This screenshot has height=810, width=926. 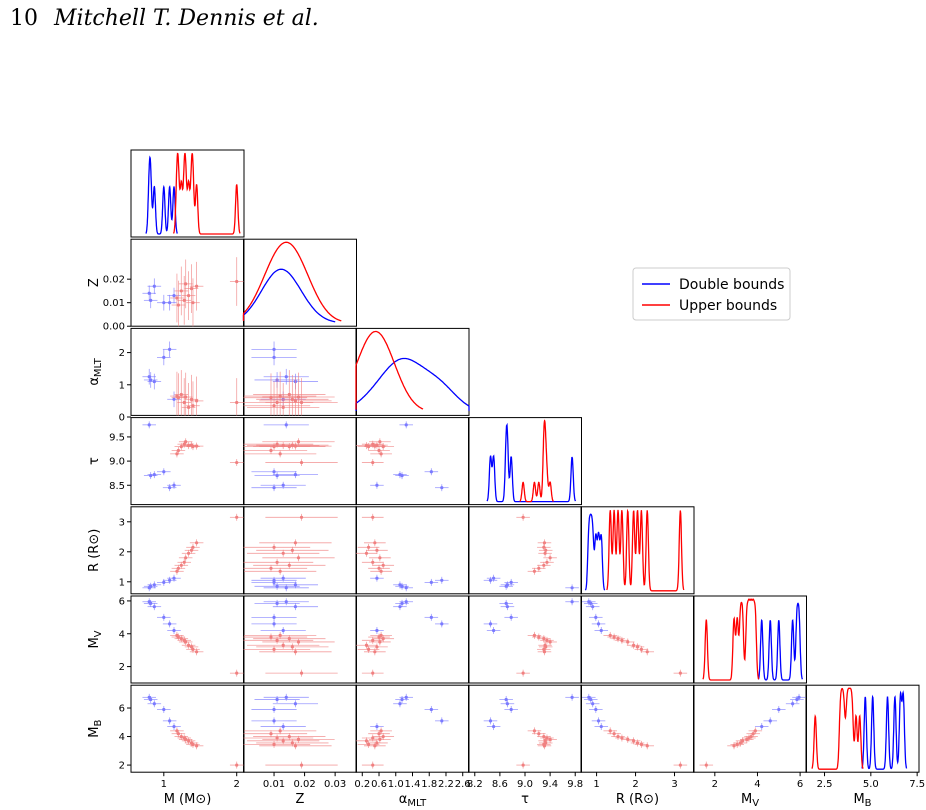 I want to click on page-header: 10 Mitchell T. Dennis et al., so click(x=164, y=21).